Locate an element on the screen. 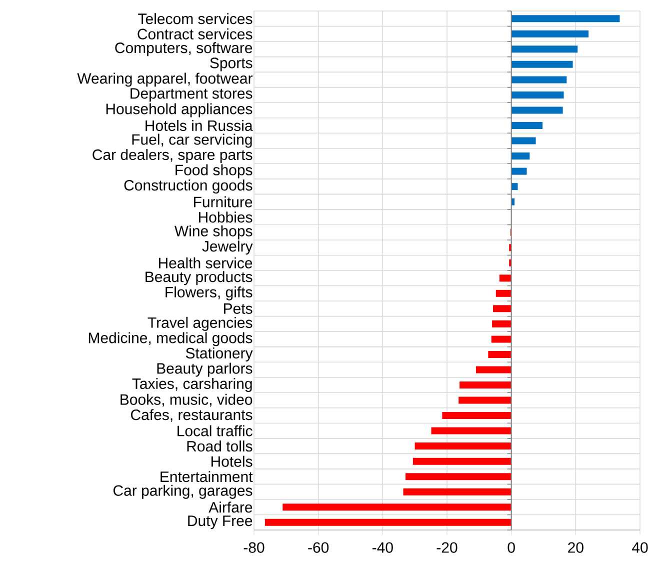 This screenshot has height=563, width=666. y-tick-label: Household appliances is located at coordinates (179, 110).